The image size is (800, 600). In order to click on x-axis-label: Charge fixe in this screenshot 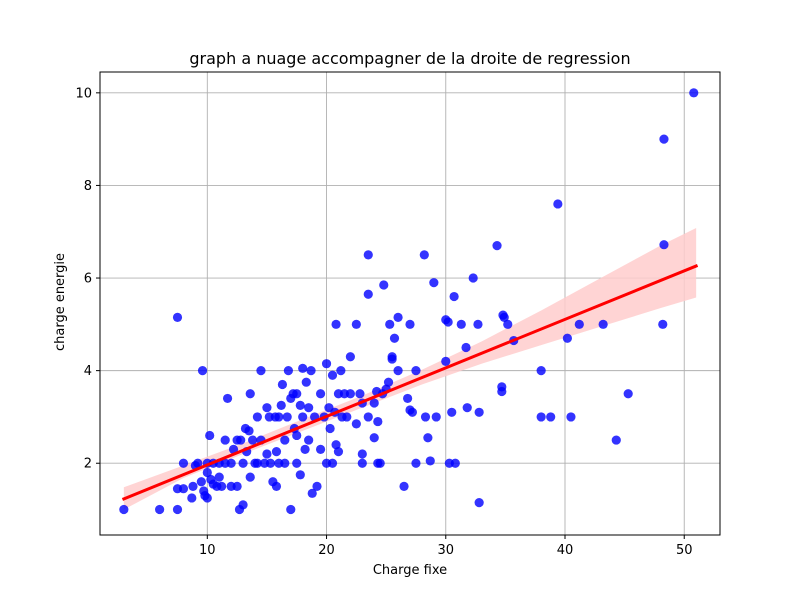, I will do `click(410, 570)`.